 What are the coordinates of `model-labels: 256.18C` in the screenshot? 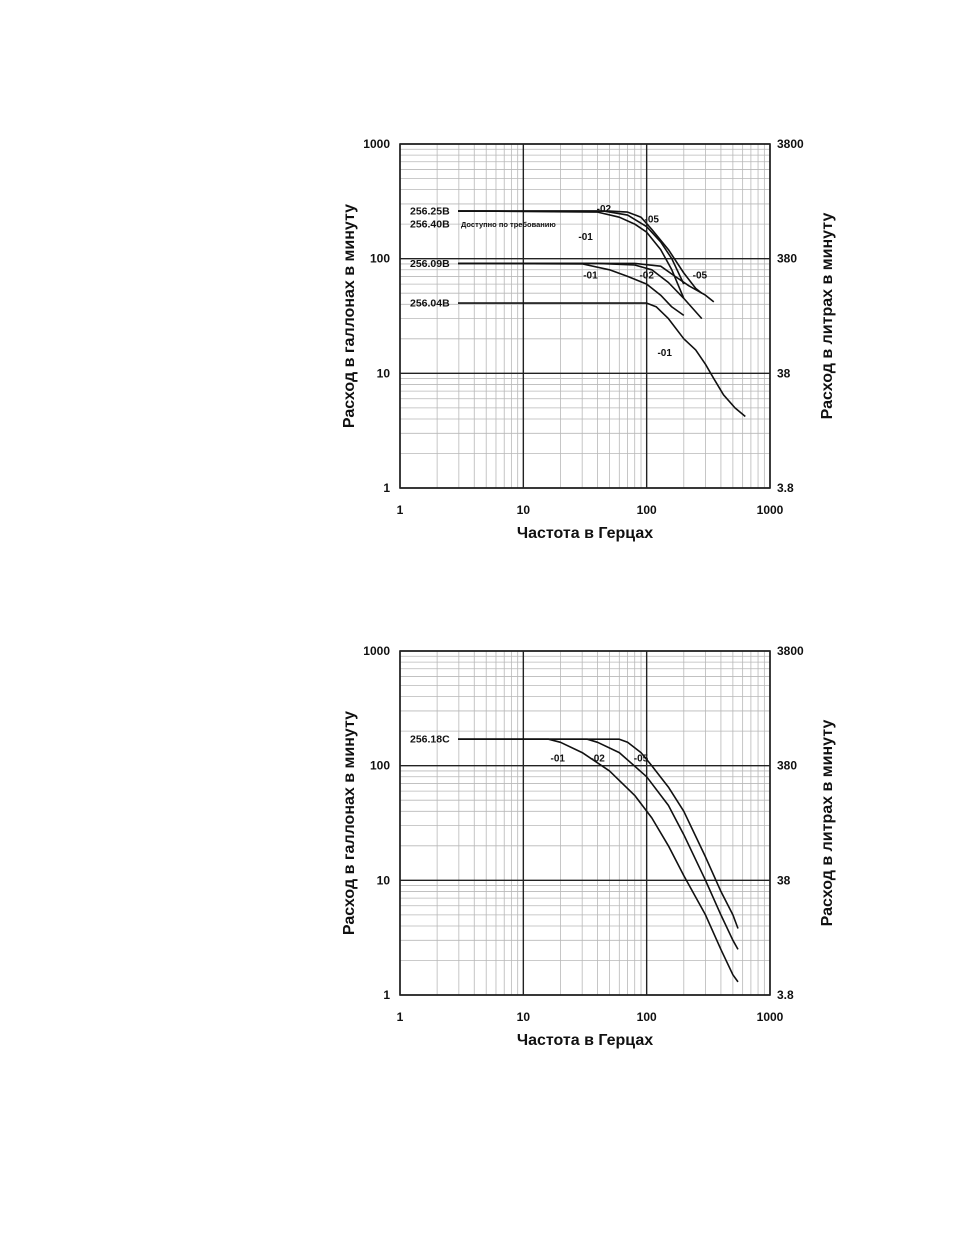 It's located at (430, 740).